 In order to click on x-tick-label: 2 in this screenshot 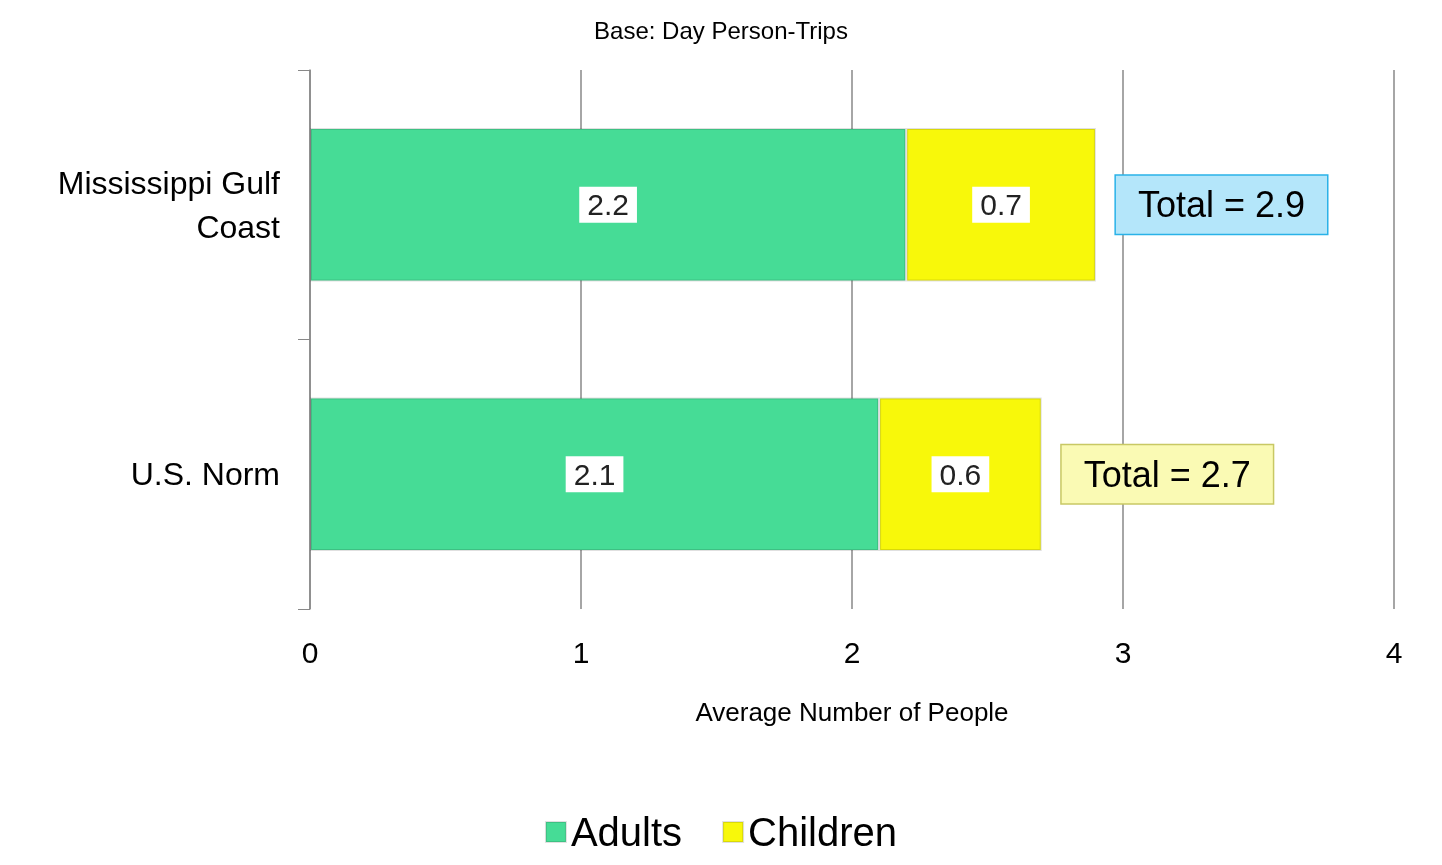, I will do `click(852, 652)`.